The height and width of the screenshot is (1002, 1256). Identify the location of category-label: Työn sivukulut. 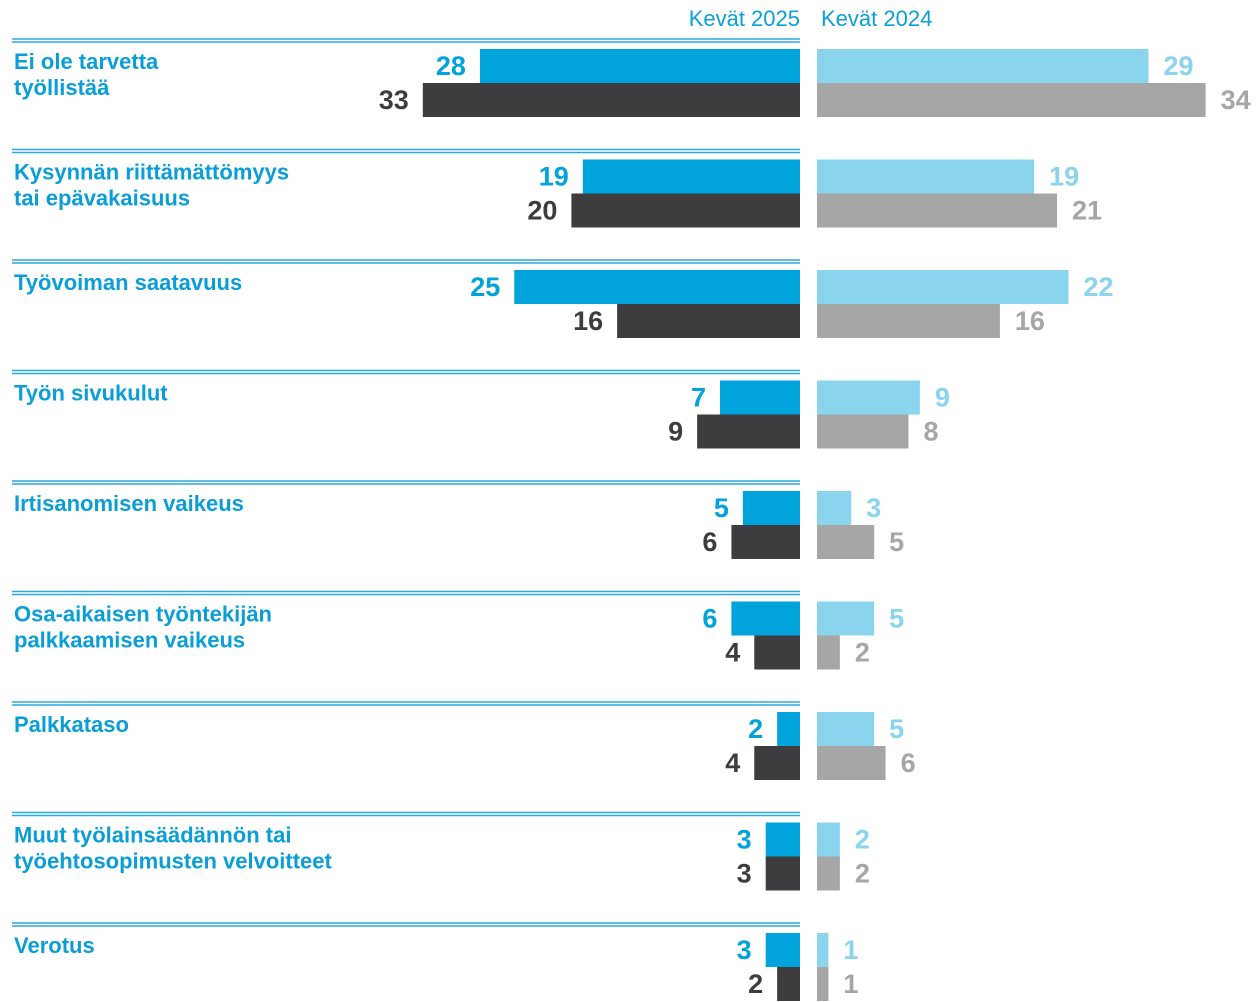
(91, 393).